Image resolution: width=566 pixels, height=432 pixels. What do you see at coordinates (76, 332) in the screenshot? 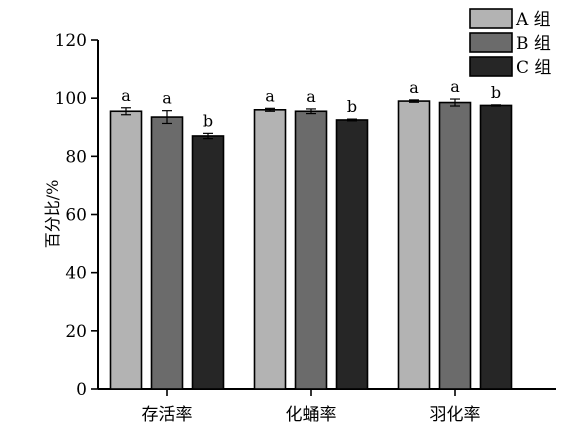
I see `y-tick-label: 20` at bounding box center [76, 332].